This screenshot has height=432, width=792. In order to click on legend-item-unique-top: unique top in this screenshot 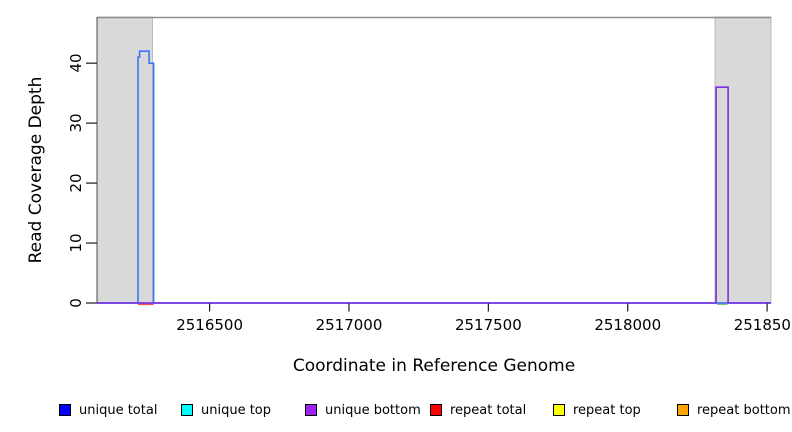, I will do `click(226, 410)`.